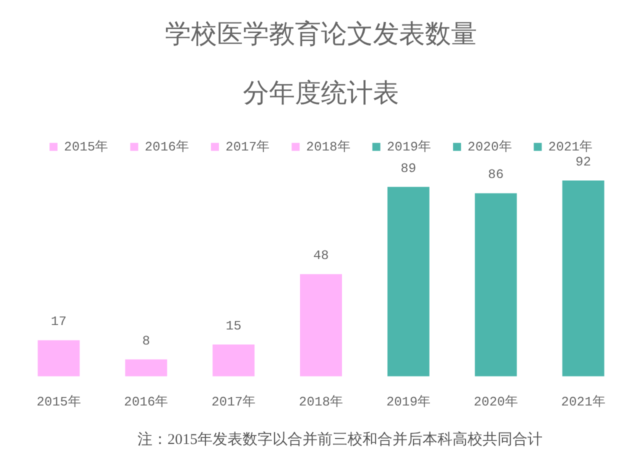  What do you see at coordinates (234, 326) in the screenshot?
I see `data-label: 15` at bounding box center [234, 326].